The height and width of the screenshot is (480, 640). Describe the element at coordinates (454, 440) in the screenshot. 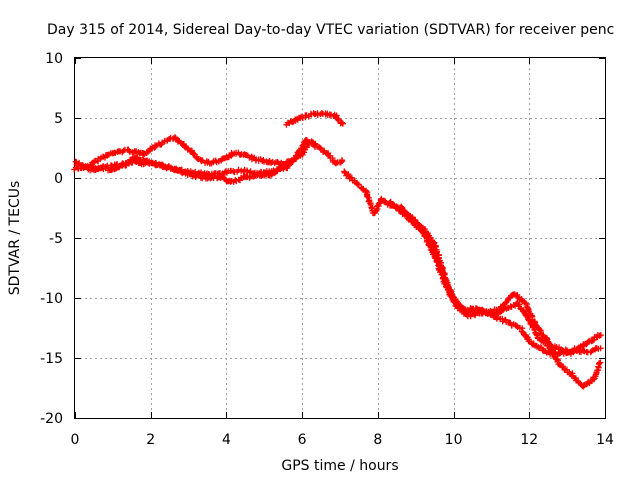

I see `x-tick-label: 10` at that location.